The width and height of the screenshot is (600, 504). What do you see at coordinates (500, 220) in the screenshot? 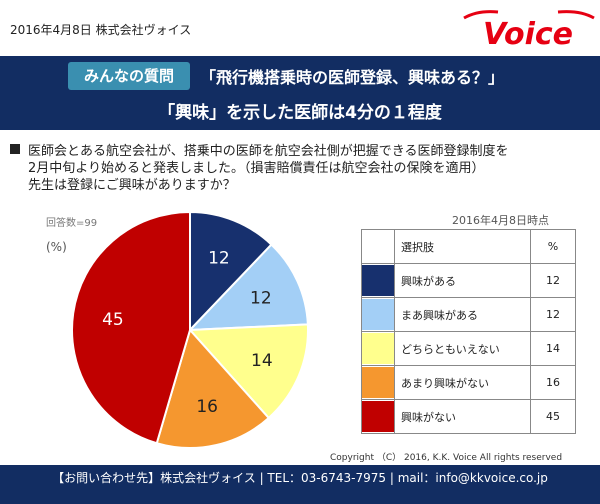
I see `as-of-date: 2016年4月8日時点` at bounding box center [500, 220].